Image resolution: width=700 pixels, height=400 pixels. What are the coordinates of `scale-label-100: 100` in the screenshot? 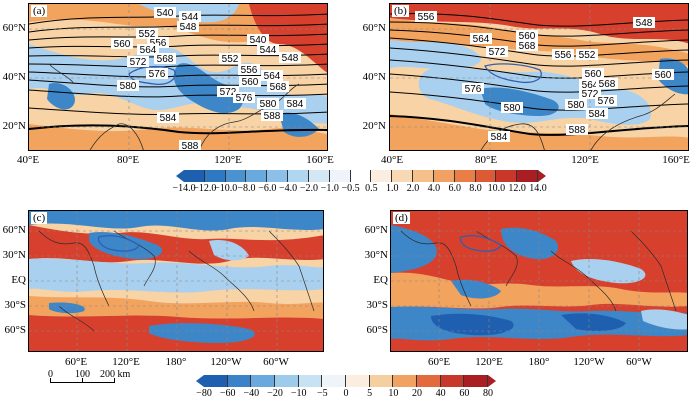 It's located at (82, 374).